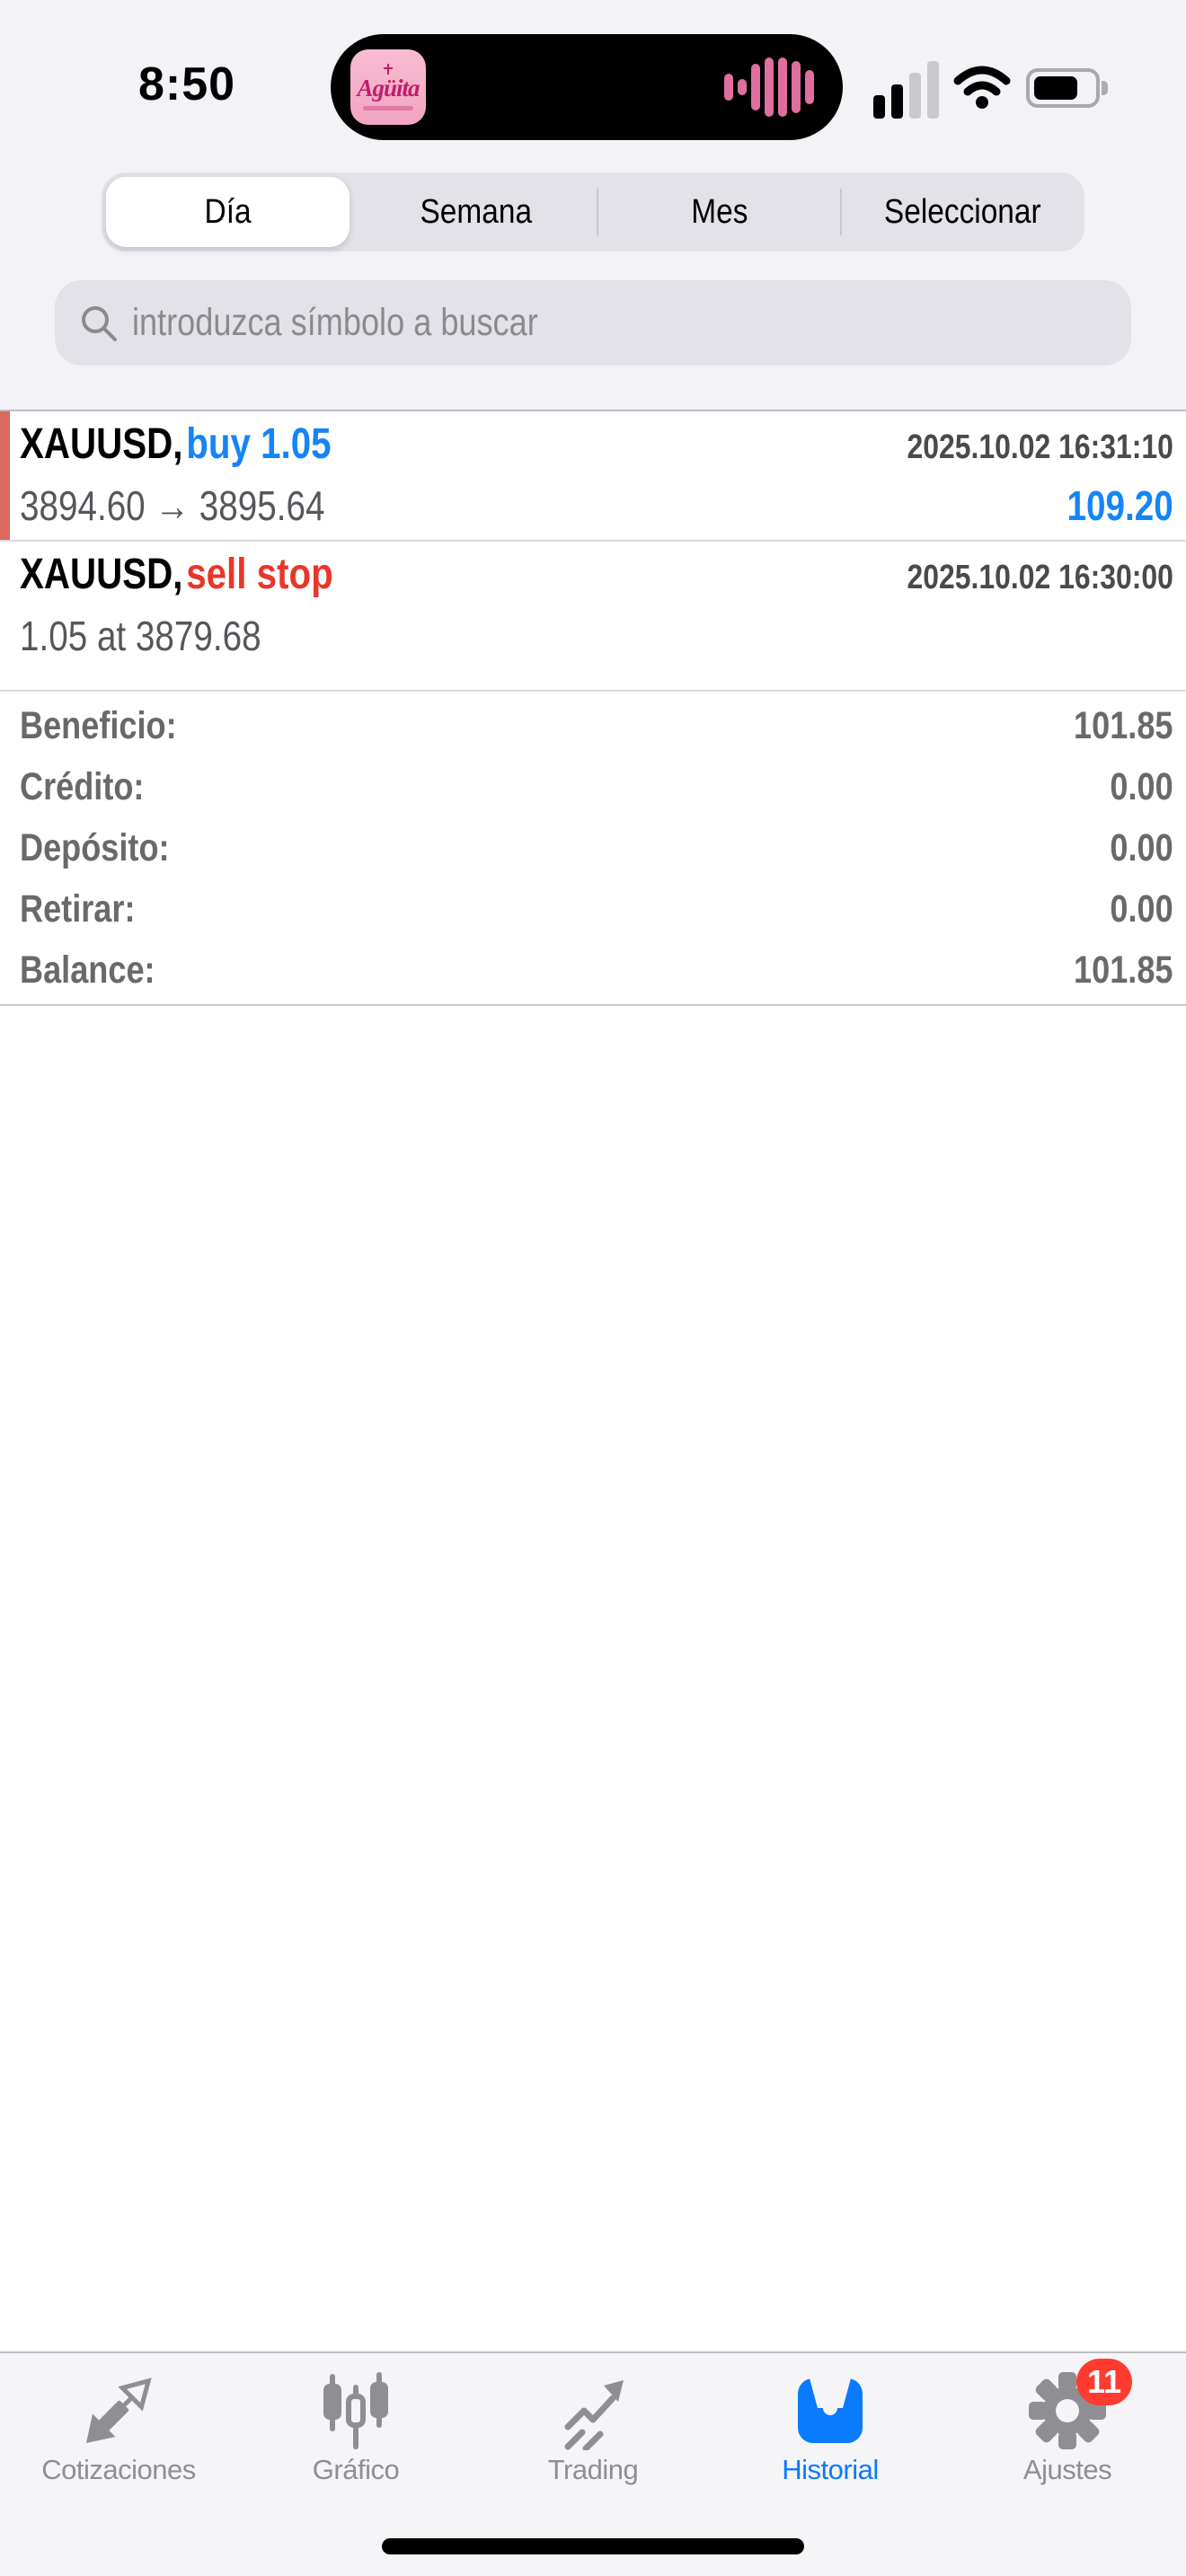  I want to click on history-icon, so click(830, 2410).